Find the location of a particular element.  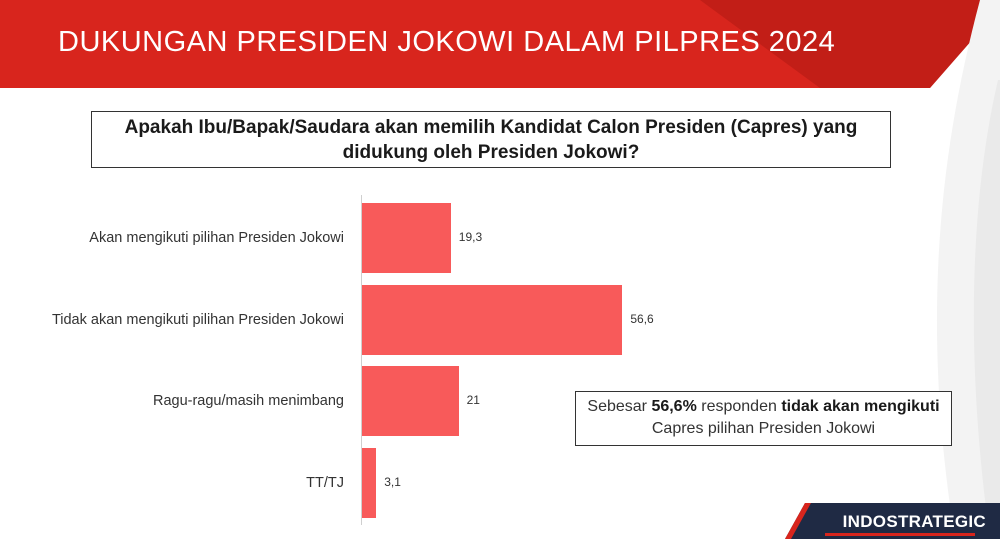

value-label-3: 21 is located at coordinates (473, 400).